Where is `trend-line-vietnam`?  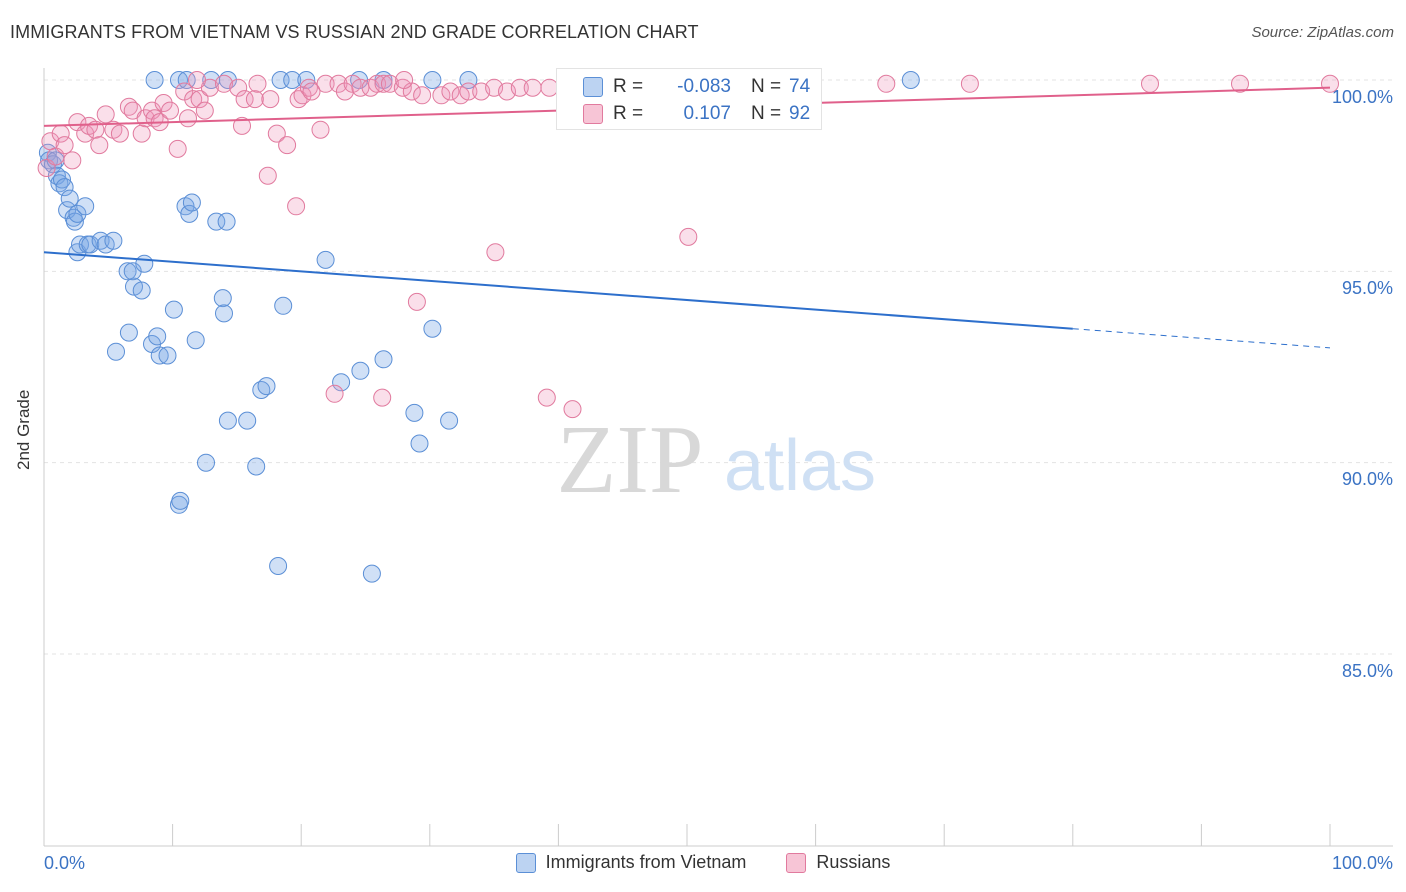
trend-line-vietnam is located at coordinates (558, 290).